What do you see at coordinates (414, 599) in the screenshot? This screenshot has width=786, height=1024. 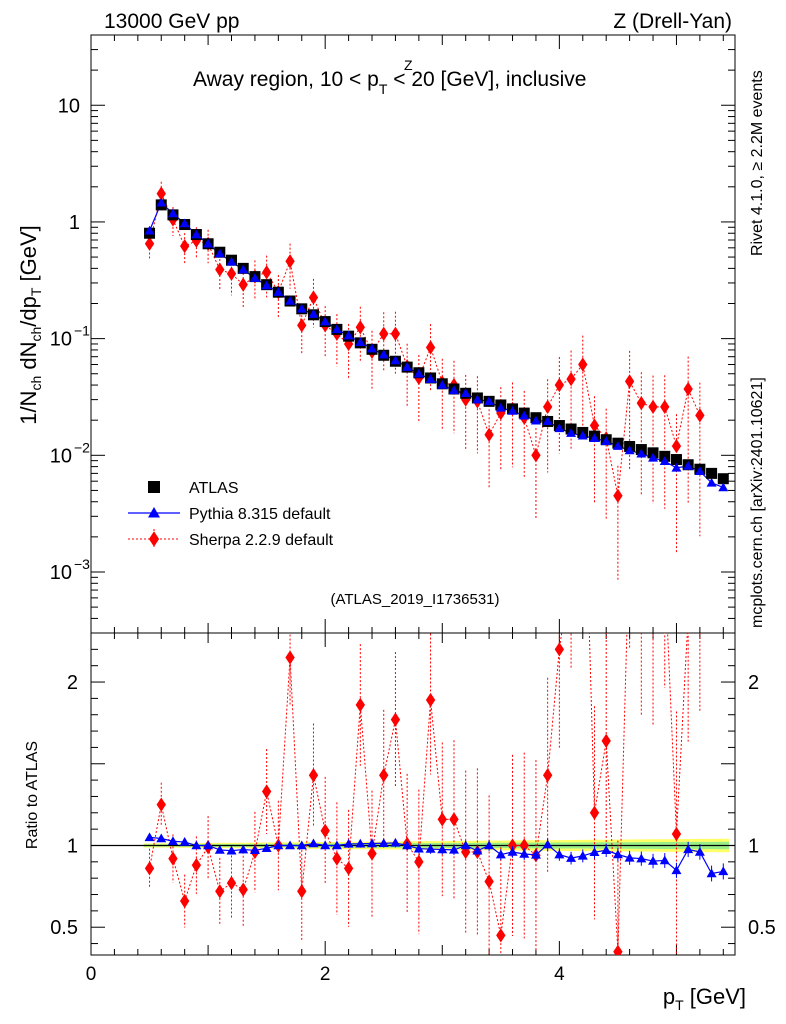 I see `analysis-id: (ATLAS_2019_I1736531)` at bounding box center [414, 599].